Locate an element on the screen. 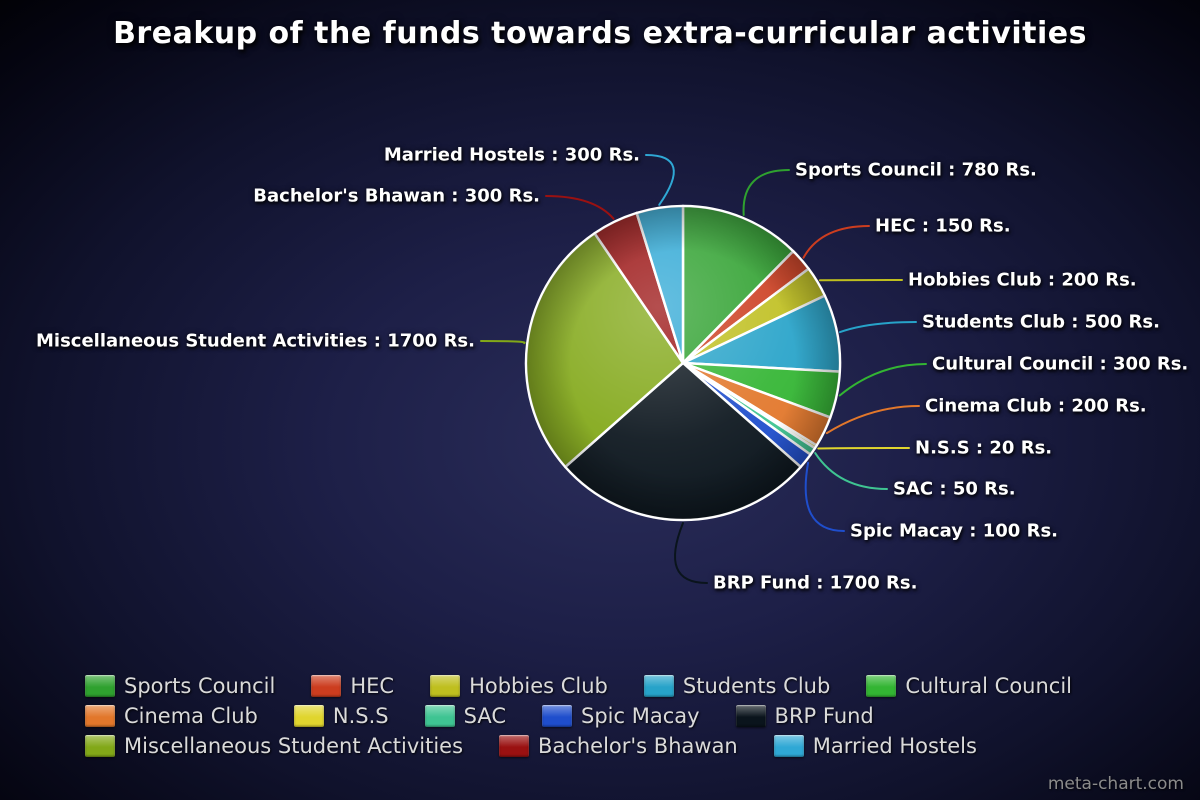 The image size is (1200, 800). legend-item-married-hostels: Married Hostels is located at coordinates (875, 746).